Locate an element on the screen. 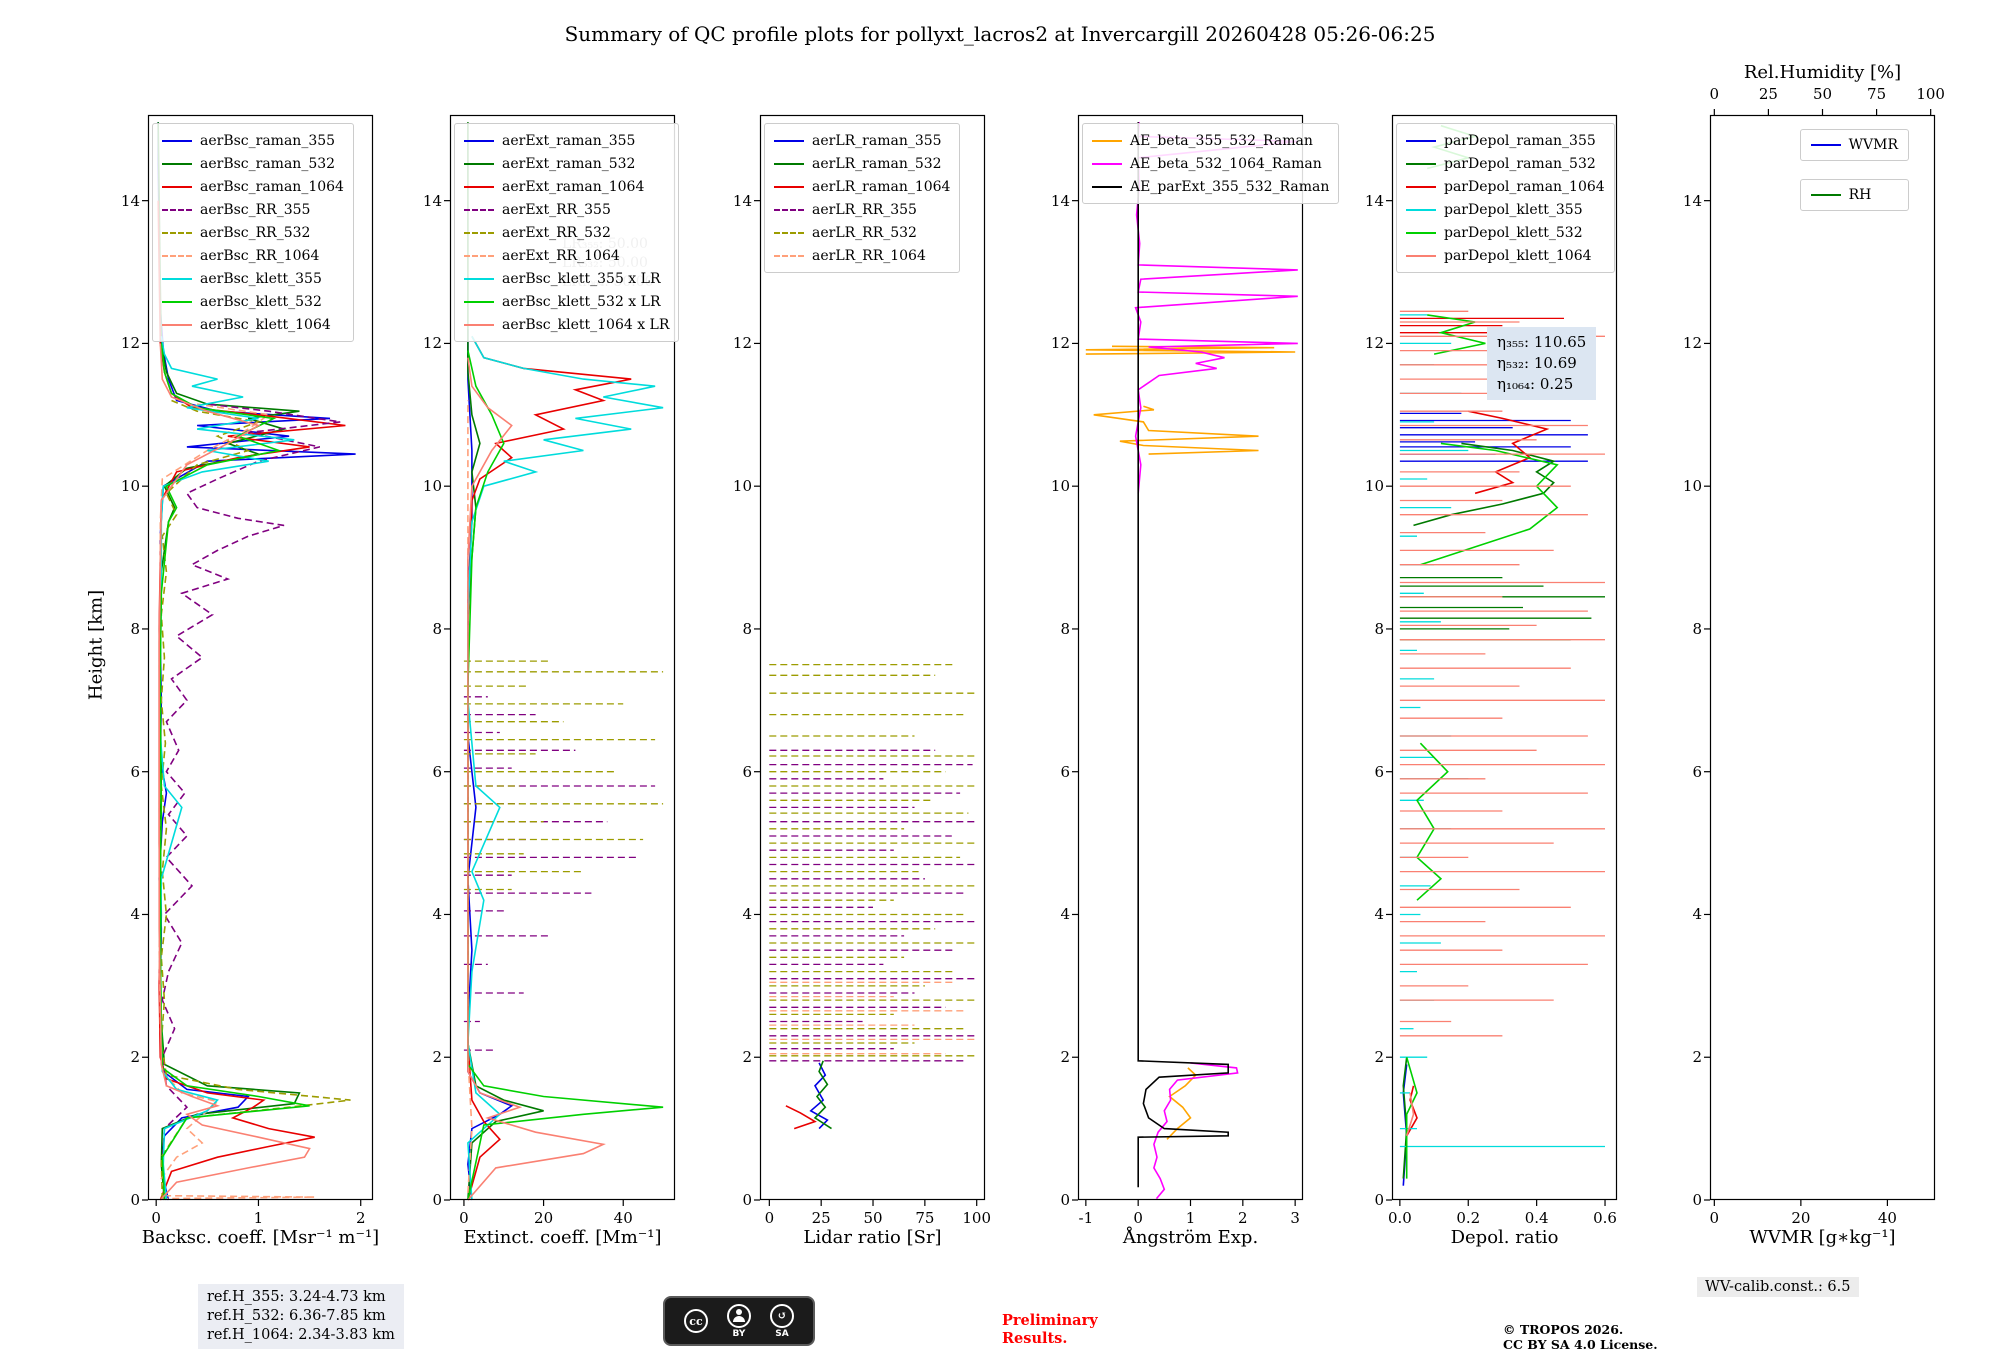  attribution-person-icon is located at coordinates (739, 1315).